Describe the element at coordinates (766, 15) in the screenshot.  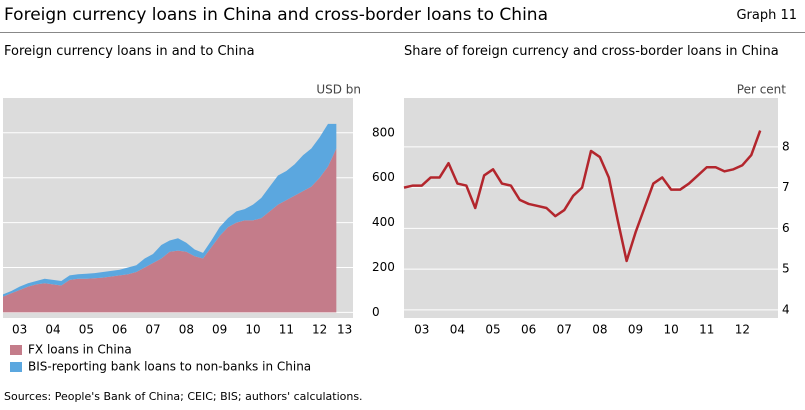
I see `graph-label: Graph 11` at that location.